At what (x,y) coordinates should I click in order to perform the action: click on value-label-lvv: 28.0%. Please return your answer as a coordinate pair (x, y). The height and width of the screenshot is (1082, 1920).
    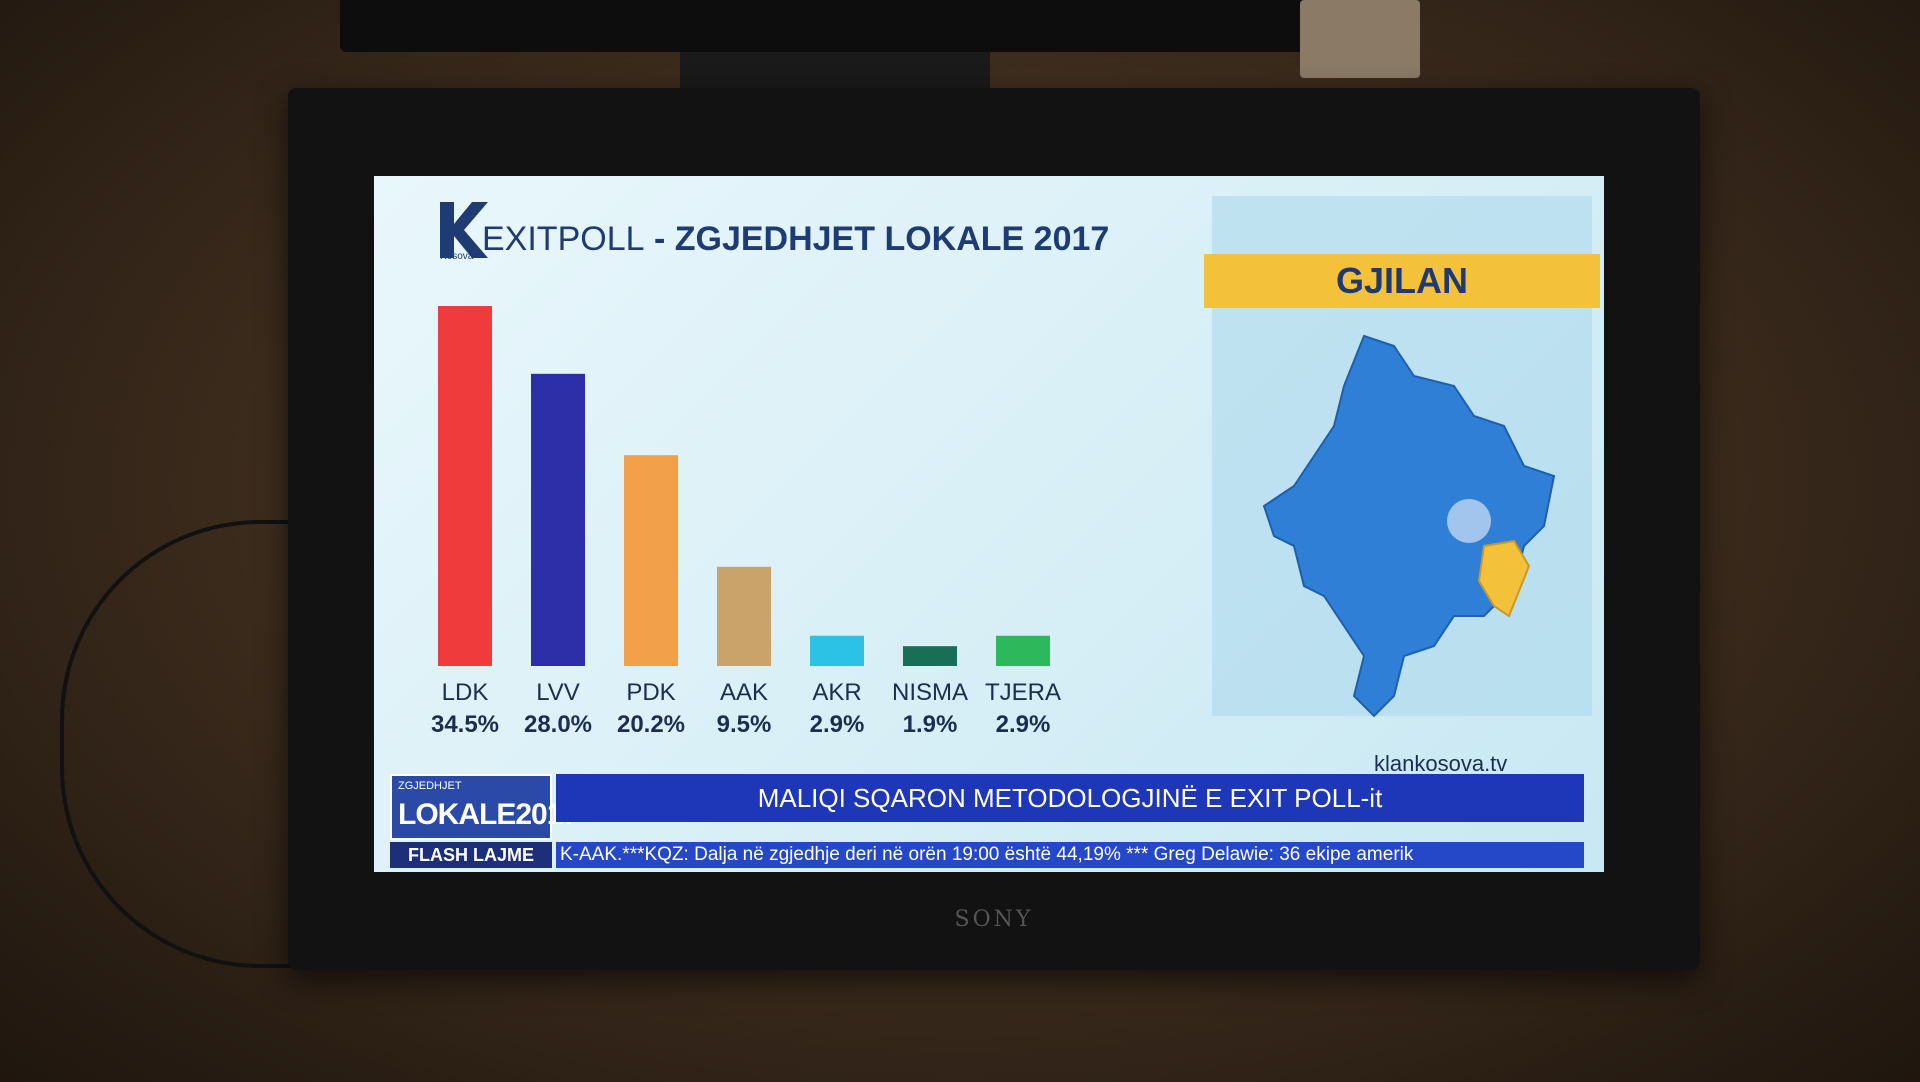
    Looking at the image, I should click on (558, 724).